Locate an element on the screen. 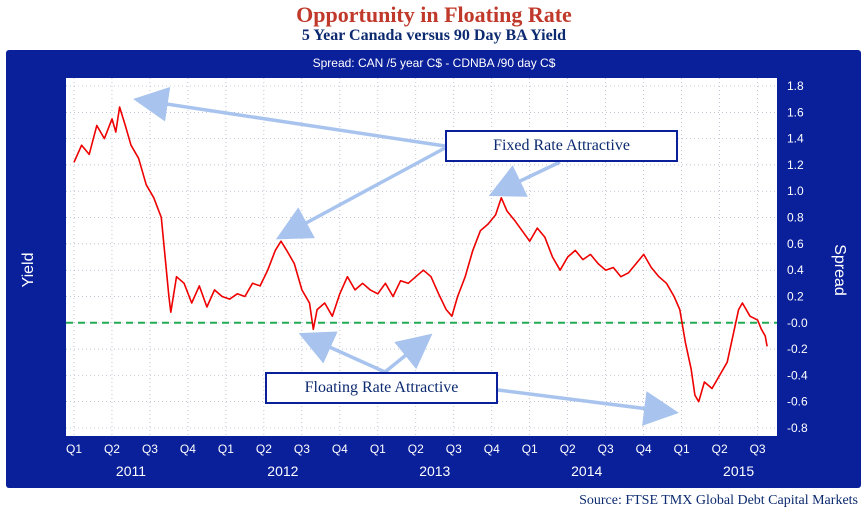  y-tick-label: -0.2 is located at coordinates (797, 349).